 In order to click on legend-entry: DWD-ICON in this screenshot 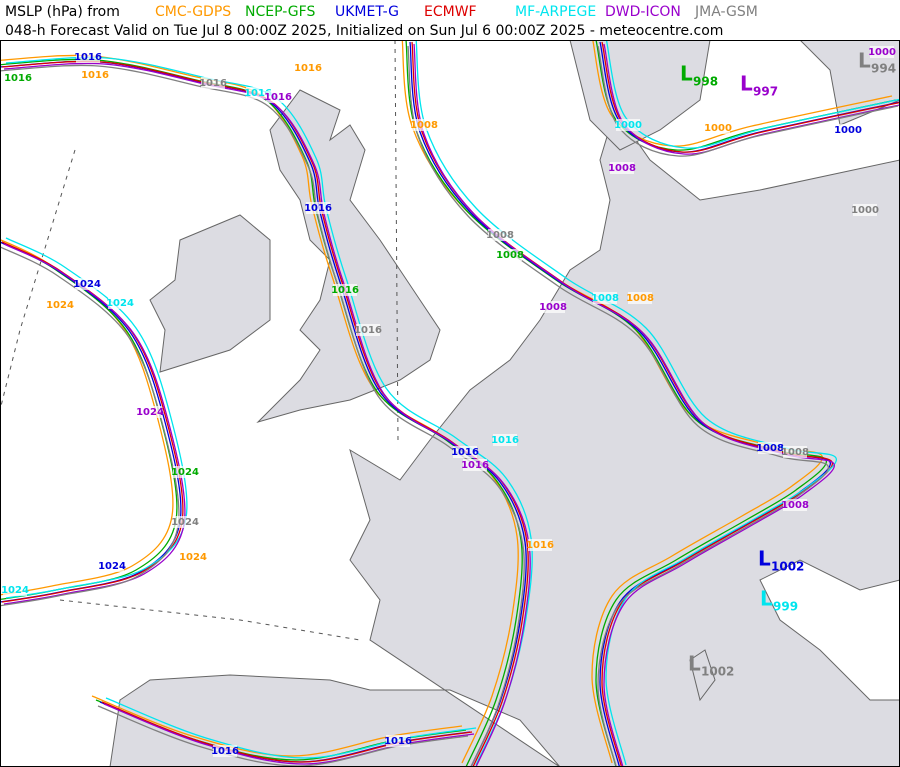, I will do `click(643, 12)`.